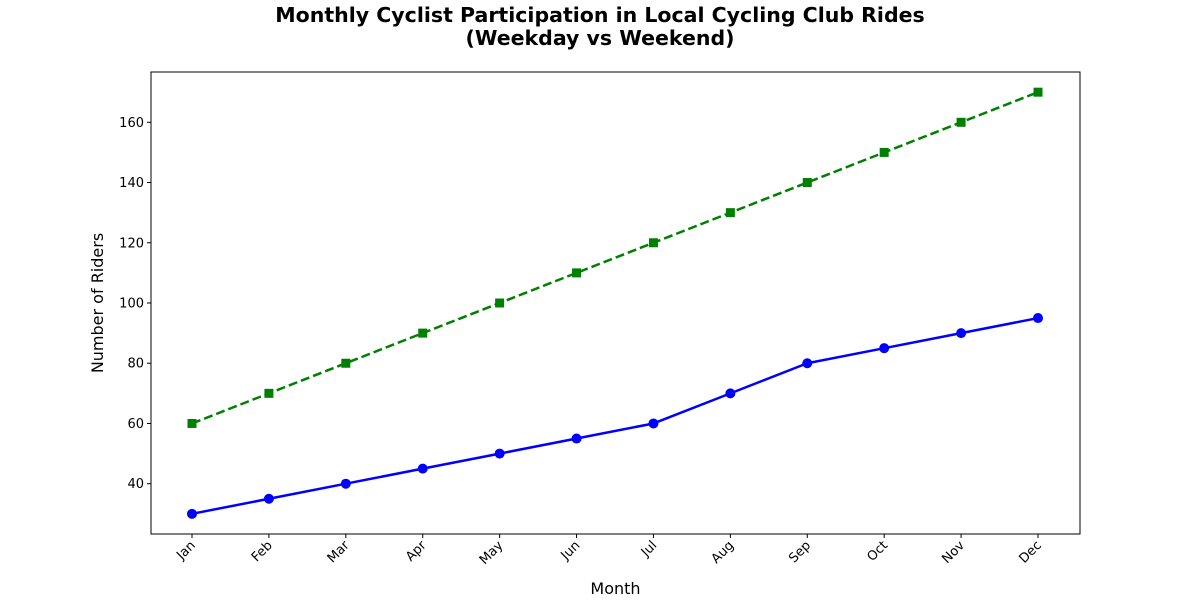  Describe the element at coordinates (262, 551) in the screenshot. I see `x-tick-label: Feb` at that location.